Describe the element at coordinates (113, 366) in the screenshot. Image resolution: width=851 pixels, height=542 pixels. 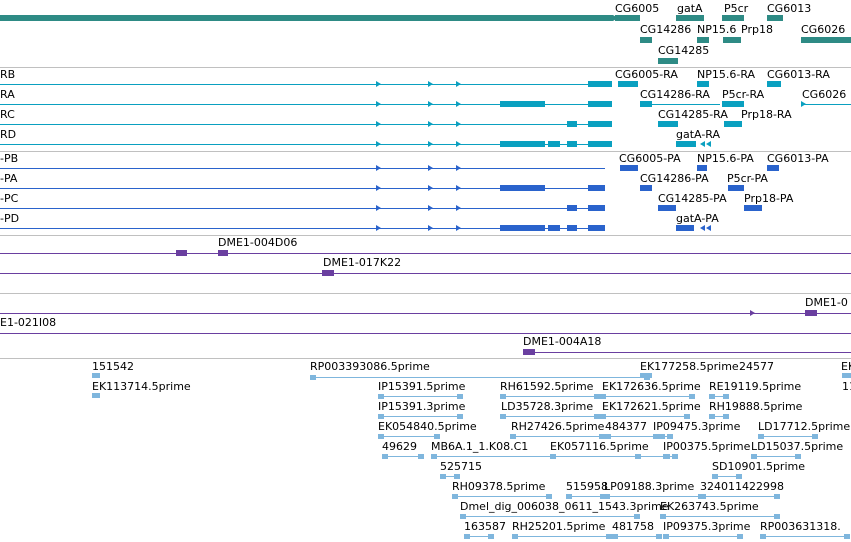
I see `est-label: 151542` at that location.